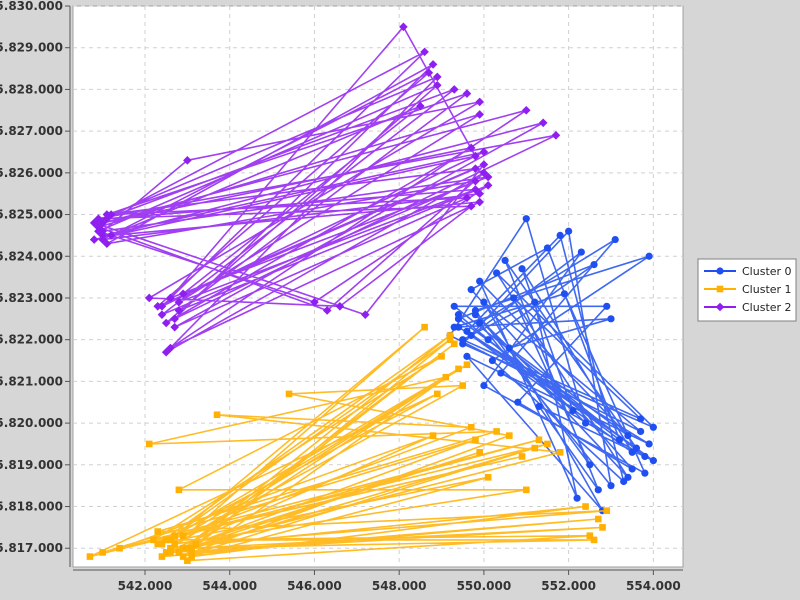 The height and width of the screenshot is (600, 800). I want to click on x-tick-label: 546.000, so click(314, 586).